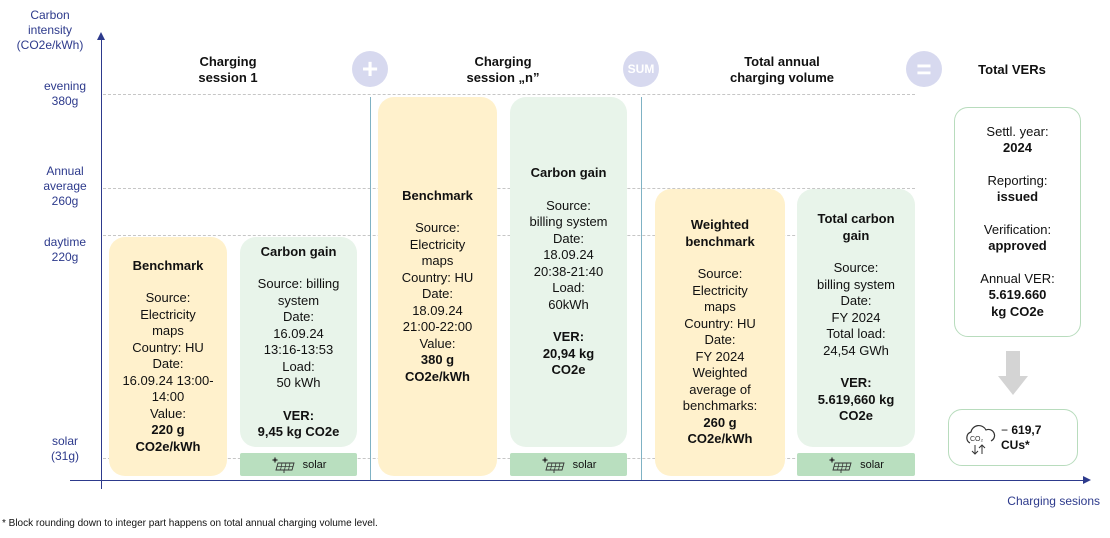 This screenshot has width=1110, height=538. I want to click on y-axis, so click(101, 263).